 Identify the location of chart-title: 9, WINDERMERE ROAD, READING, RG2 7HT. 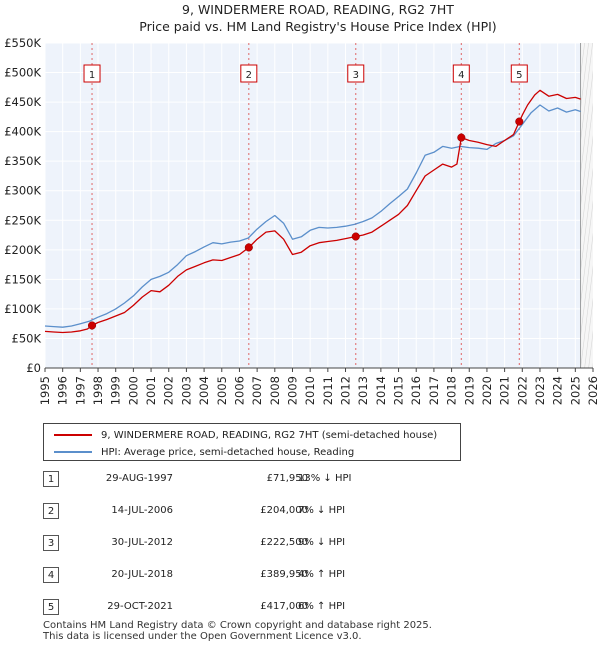
(318, 9).